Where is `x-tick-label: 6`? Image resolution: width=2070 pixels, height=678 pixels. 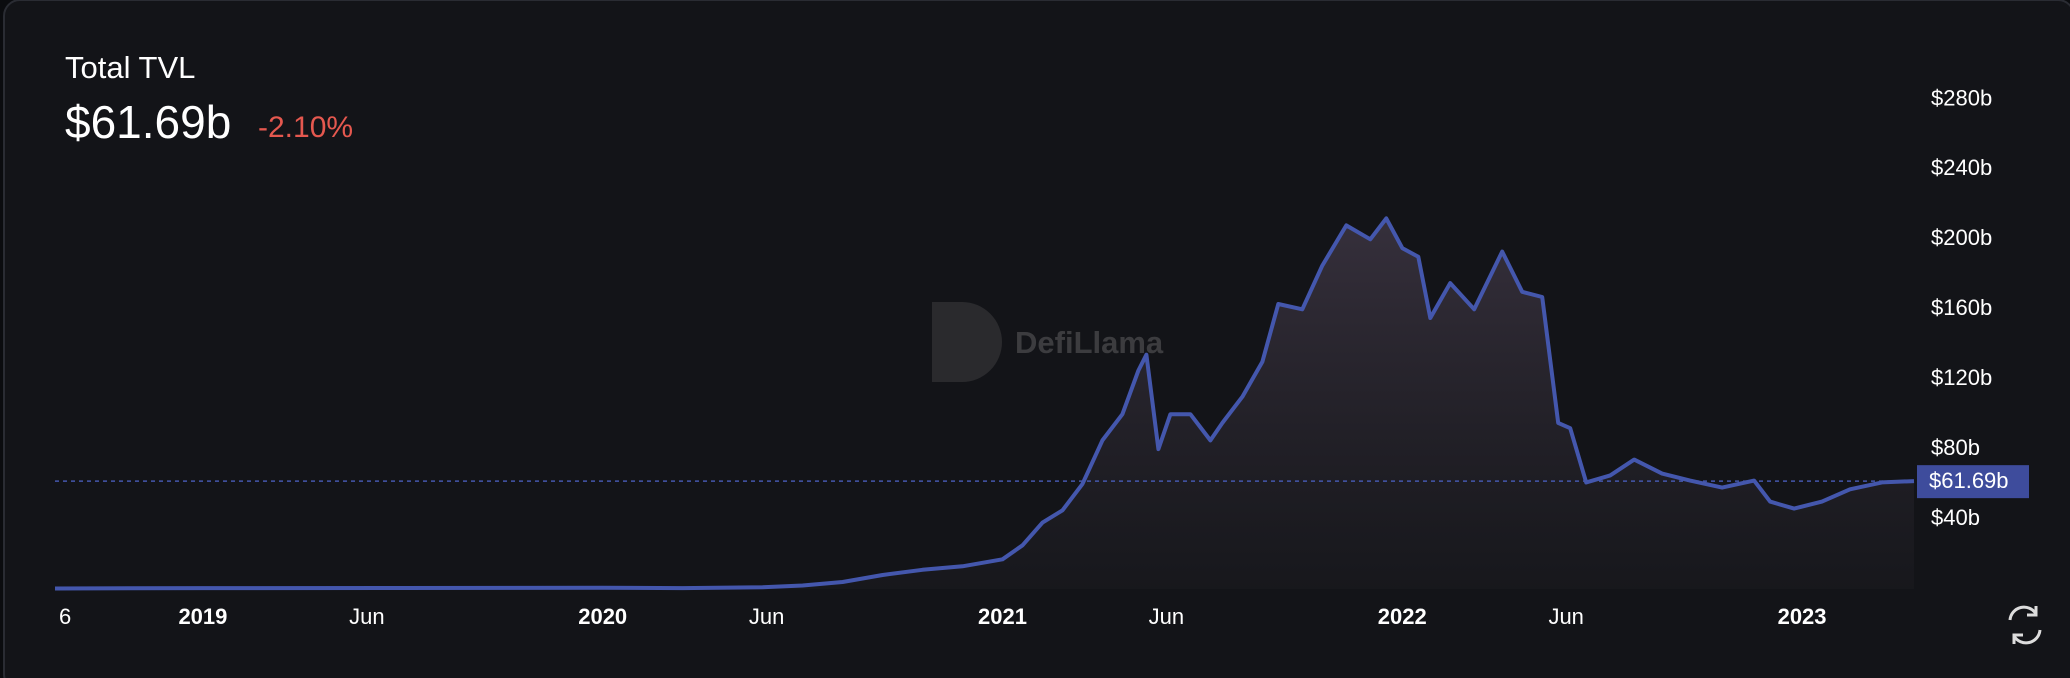
x-tick-label: 6 is located at coordinates (65, 616).